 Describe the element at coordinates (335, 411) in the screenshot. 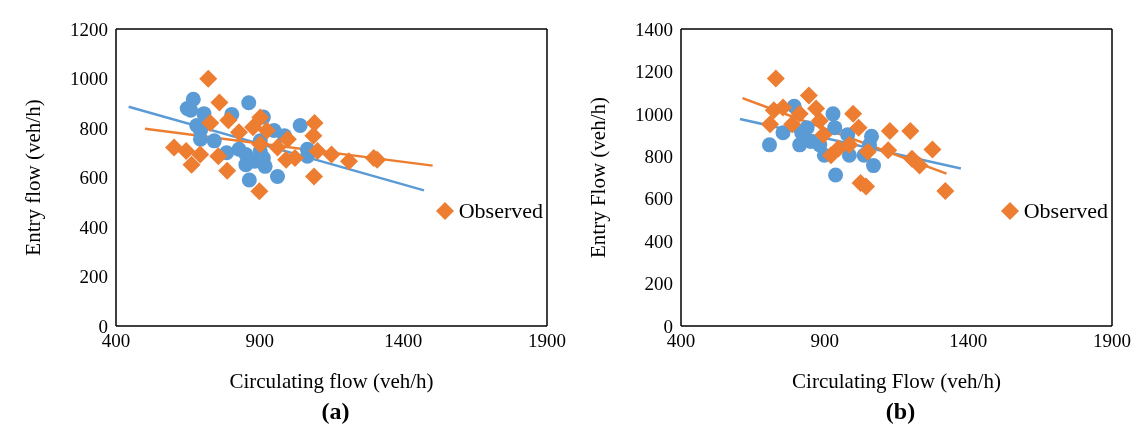

I see `text: (a)` at that location.